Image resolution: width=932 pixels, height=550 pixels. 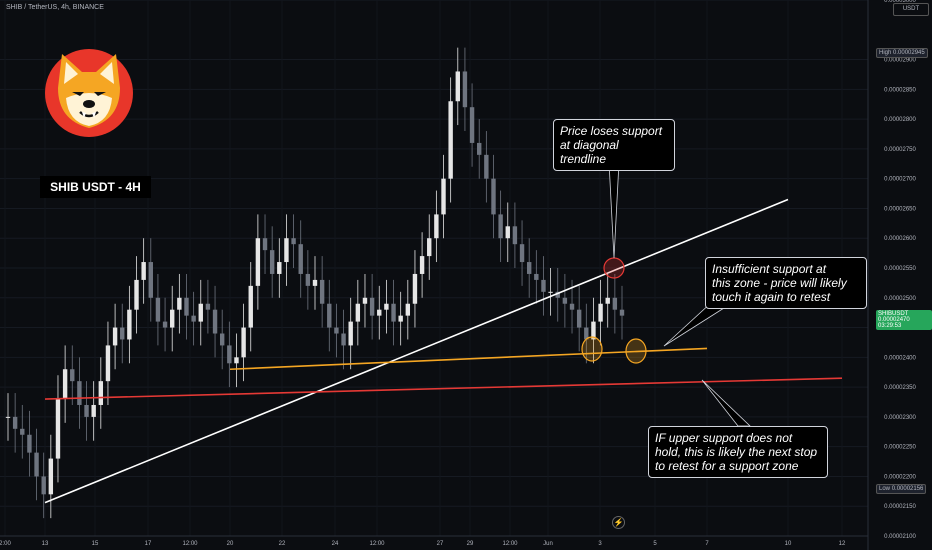 What do you see at coordinates (911, 9) in the screenshot?
I see `currency-button: USDT` at bounding box center [911, 9].